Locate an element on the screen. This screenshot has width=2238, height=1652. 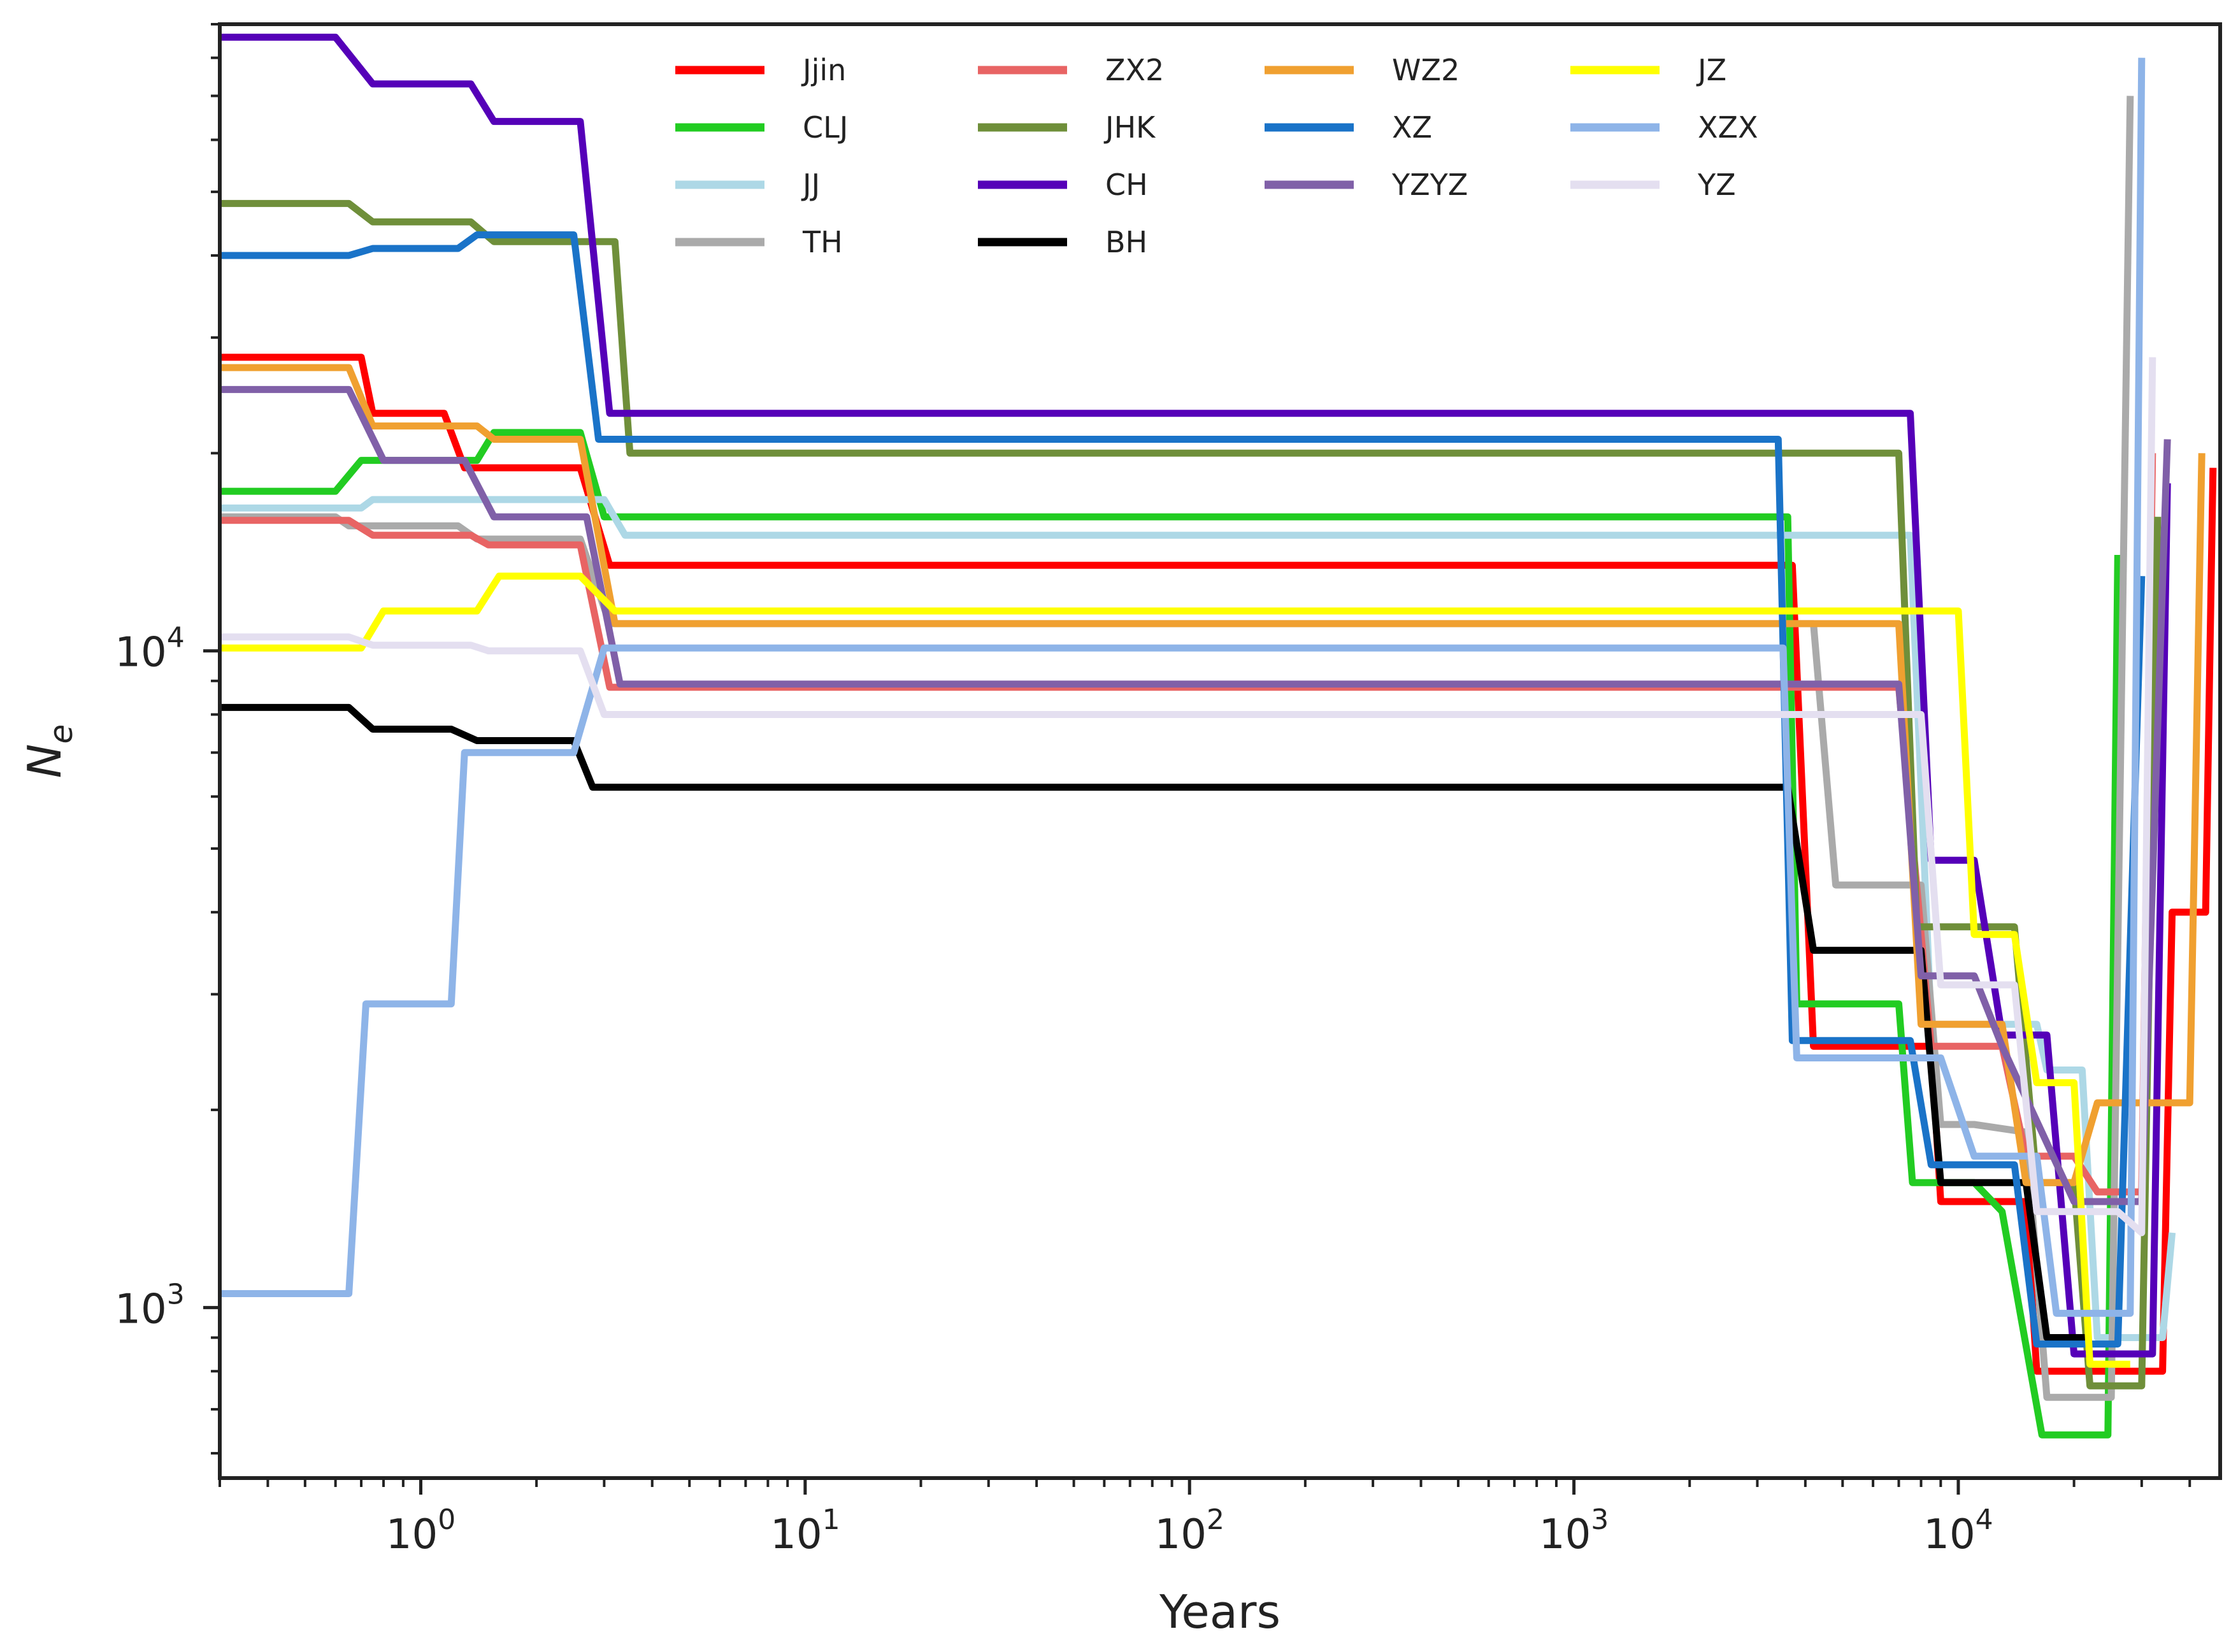
legend-label-ch: CH is located at coordinates (1126, 185).